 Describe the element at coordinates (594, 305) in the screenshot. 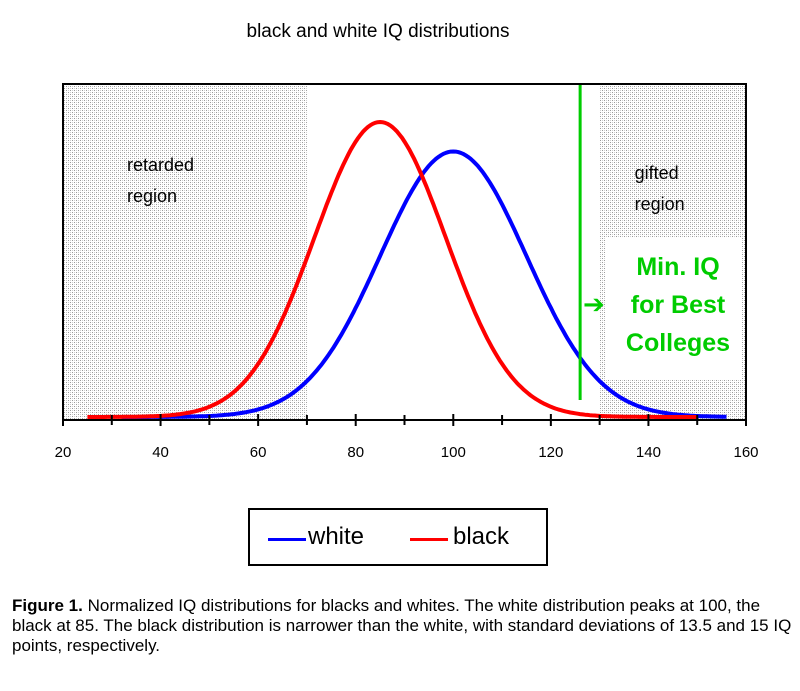

I see `green-arrow-icon: ➔` at that location.